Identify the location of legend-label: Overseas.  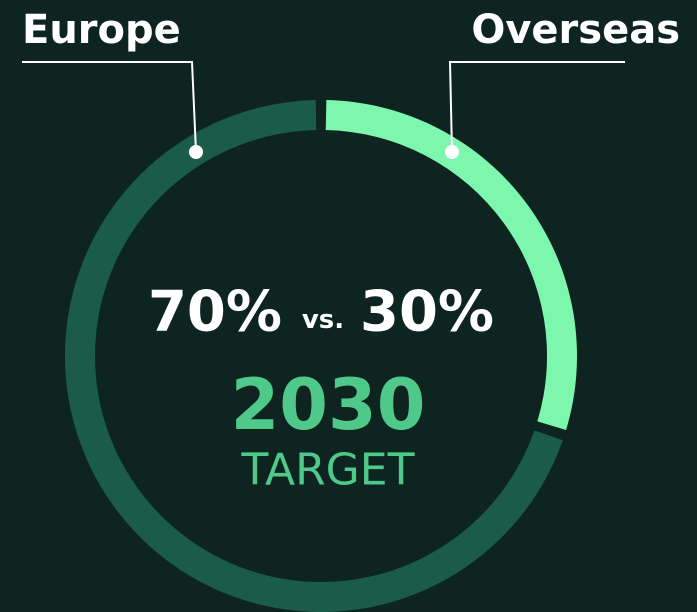
(575, 30).